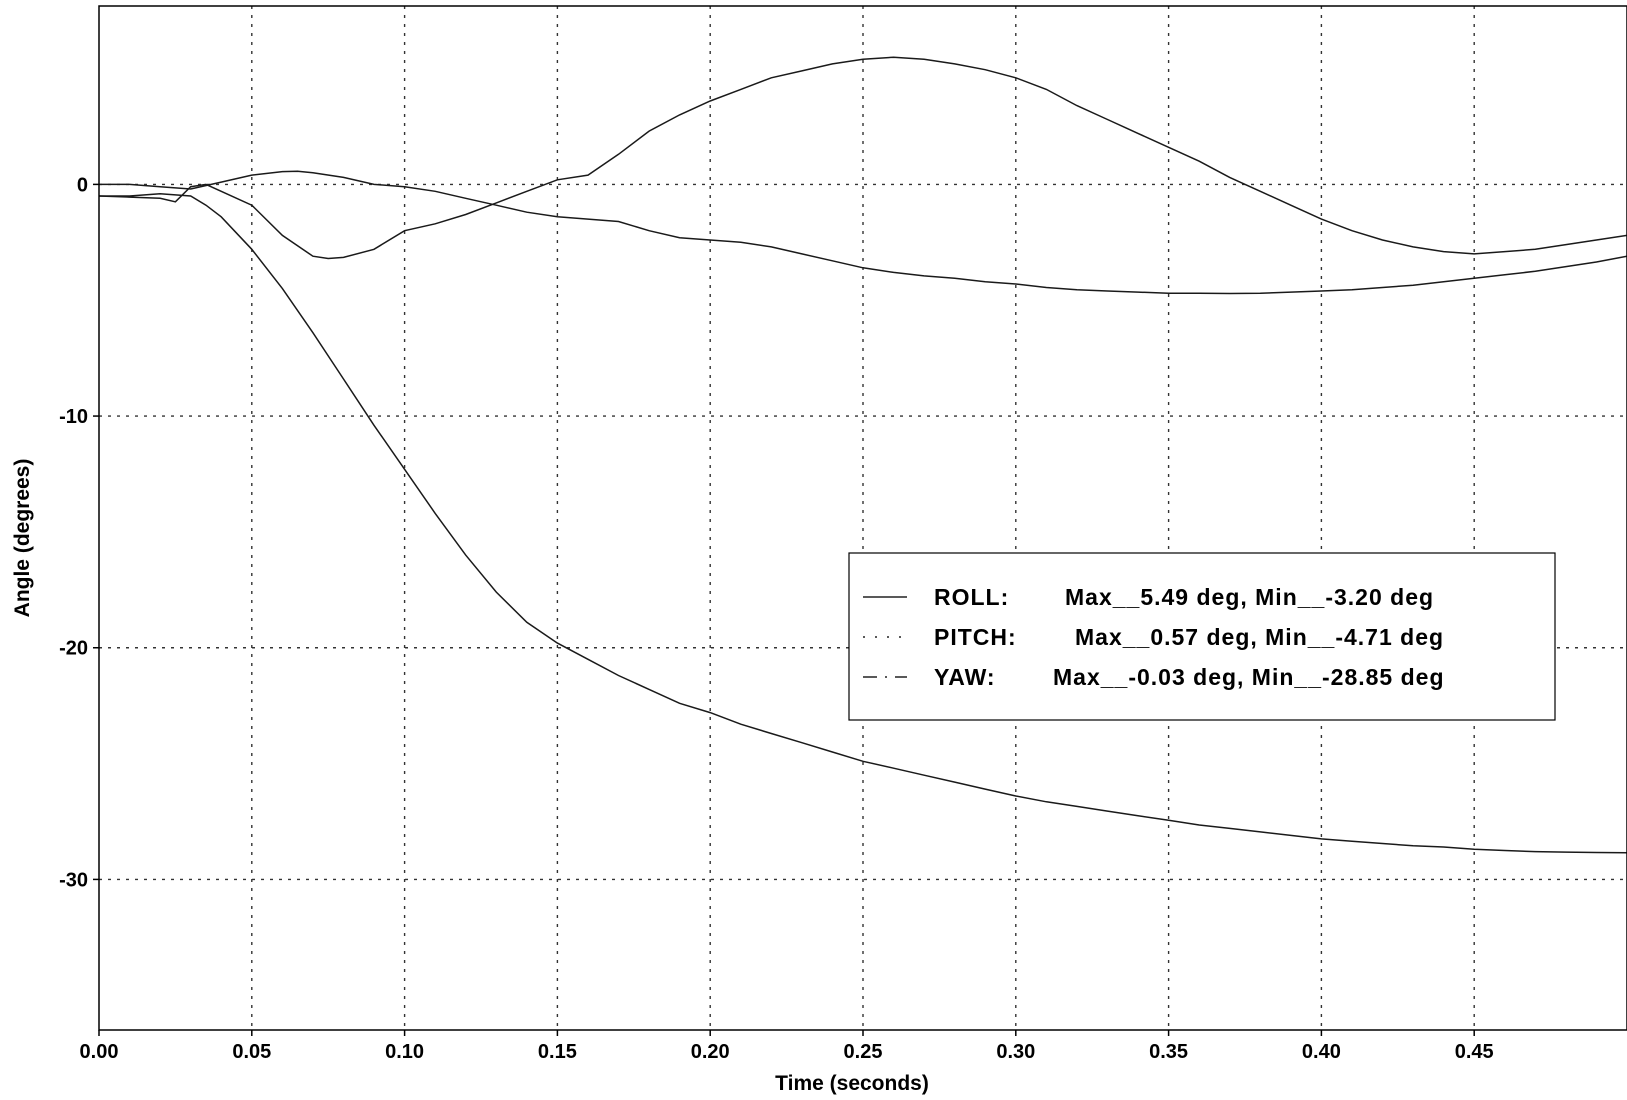 The height and width of the screenshot is (1100, 1627). I want to click on x-tick-label: 0.30, so click(1015, 1052).